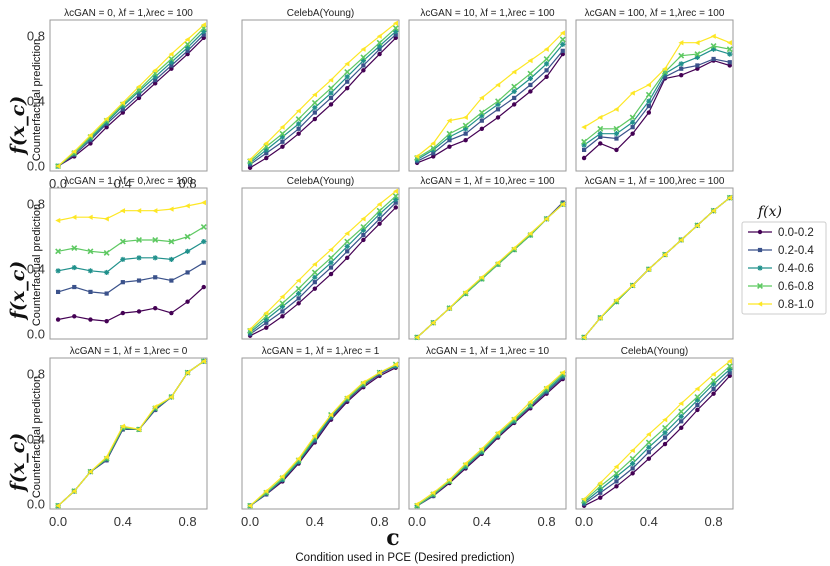 The image size is (830, 566). I want to click on panel-11: λcGAN = 1, λf = 1,λrec = 10 0.0 0.4 0.8, so click(487, 437).